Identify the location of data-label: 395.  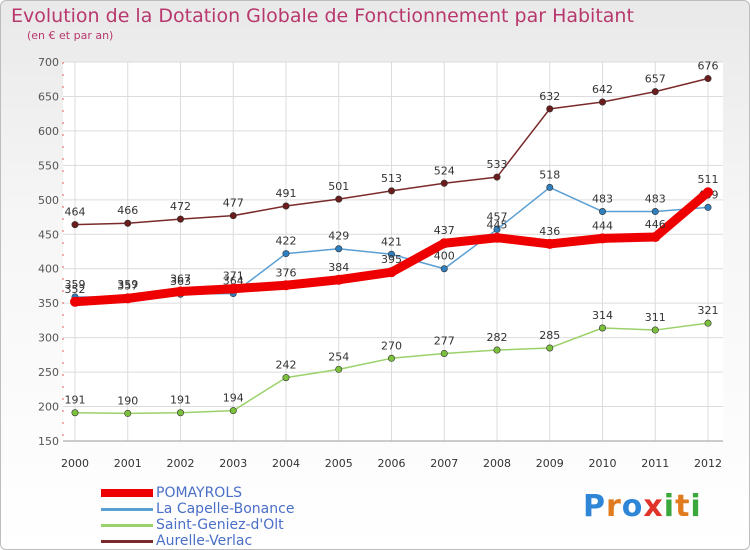
(391, 259).